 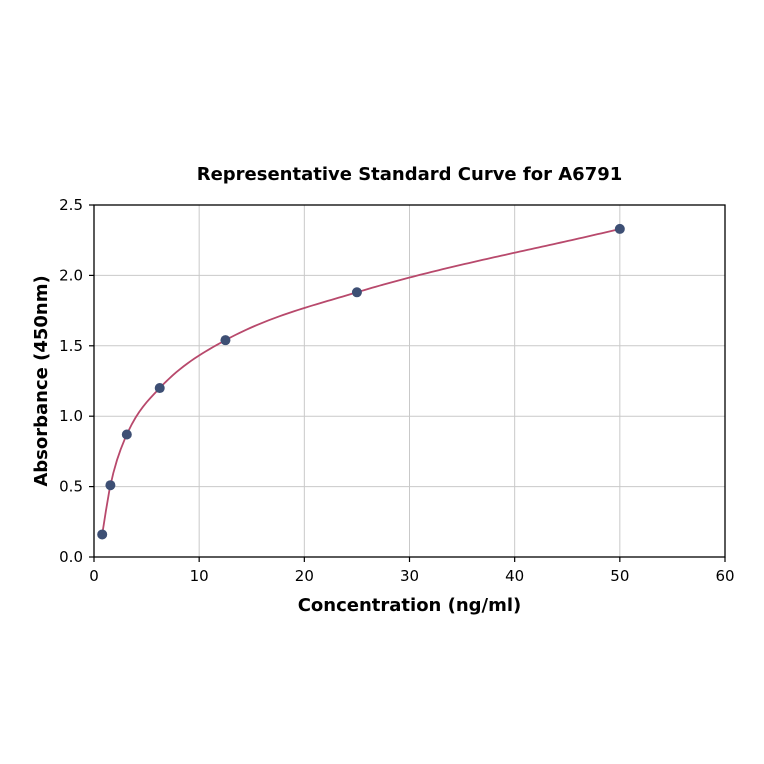 I want to click on x-tick-label: 60, so click(x=724, y=576).